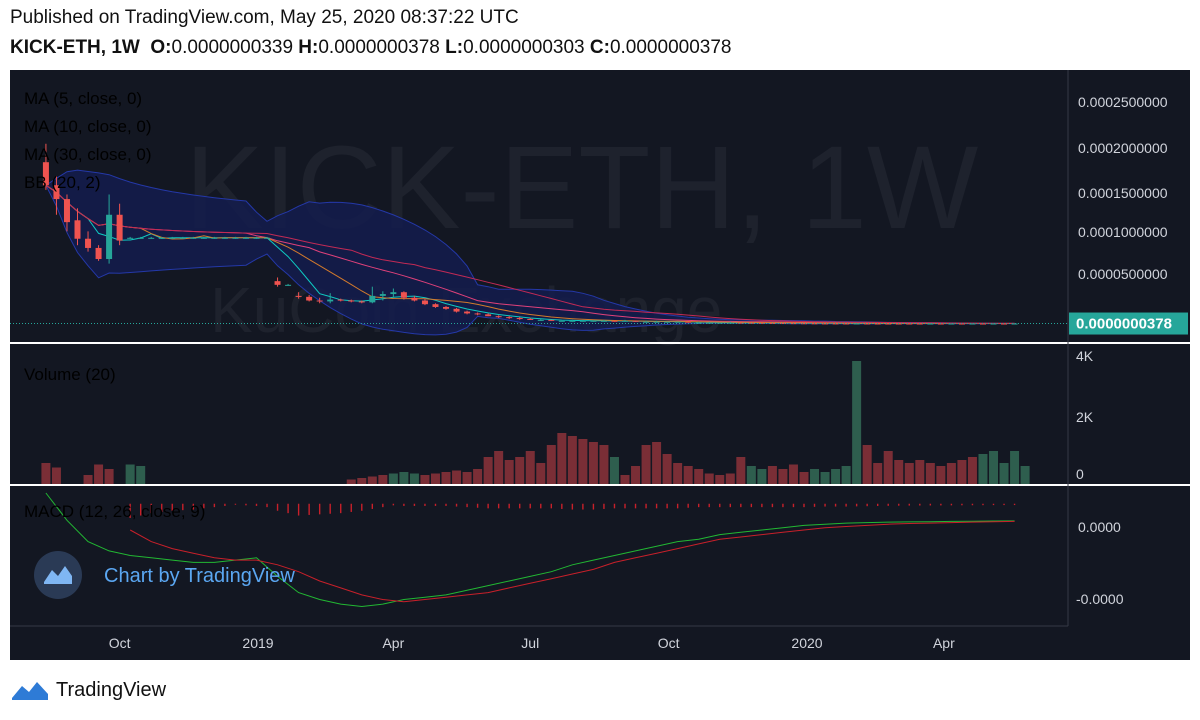  I want to click on tradingview-badge-icon, so click(58, 575).